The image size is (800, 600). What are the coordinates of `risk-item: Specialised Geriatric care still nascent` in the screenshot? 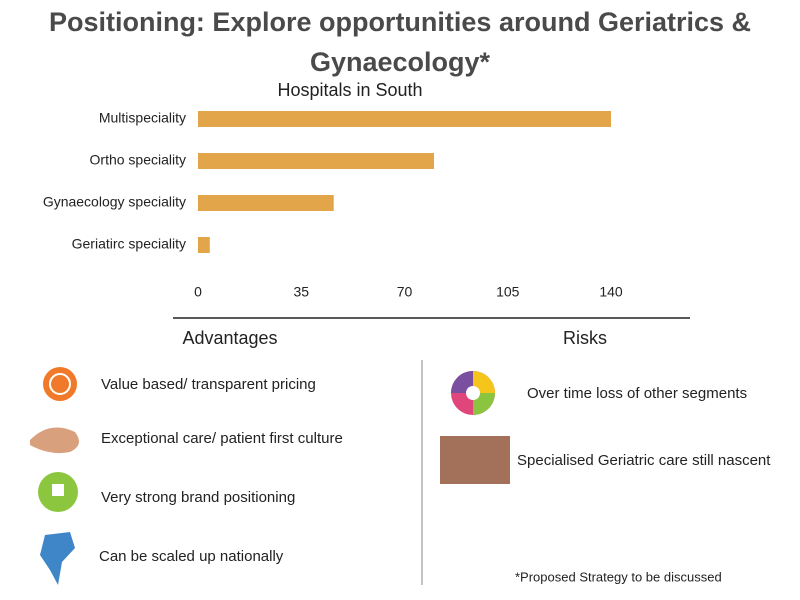 It's located at (644, 460).